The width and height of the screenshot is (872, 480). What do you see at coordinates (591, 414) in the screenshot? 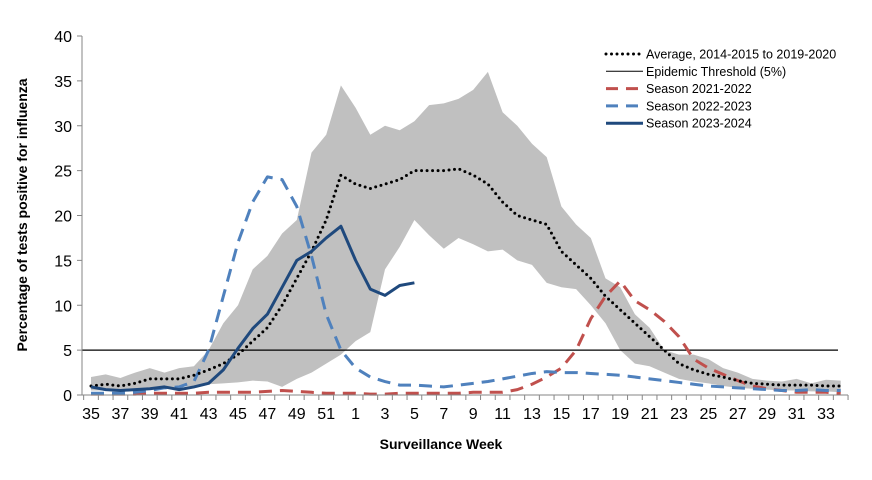
I see `x-tick-label: 17` at bounding box center [591, 414].